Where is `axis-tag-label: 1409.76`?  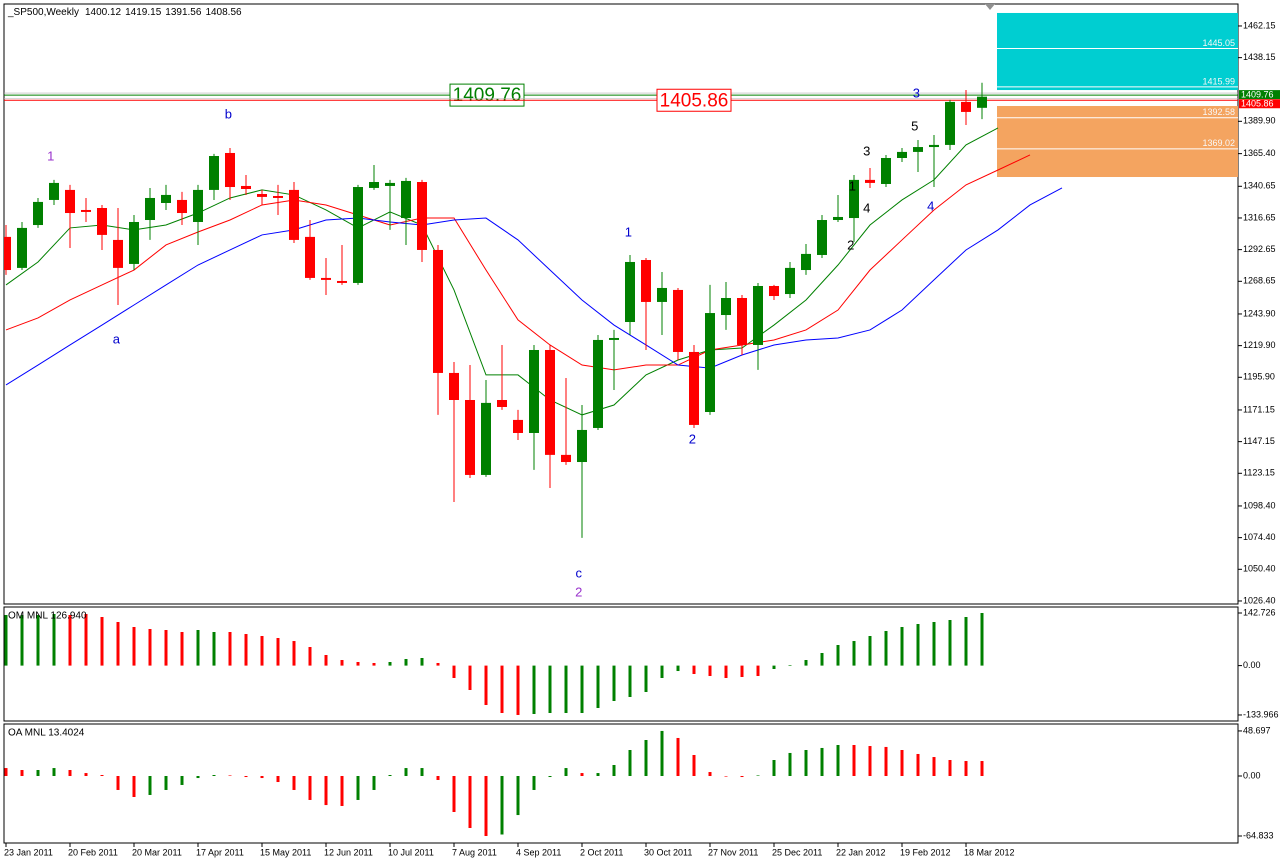
axis-tag-label: 1409.76 is located at coordinates (1257, 94).